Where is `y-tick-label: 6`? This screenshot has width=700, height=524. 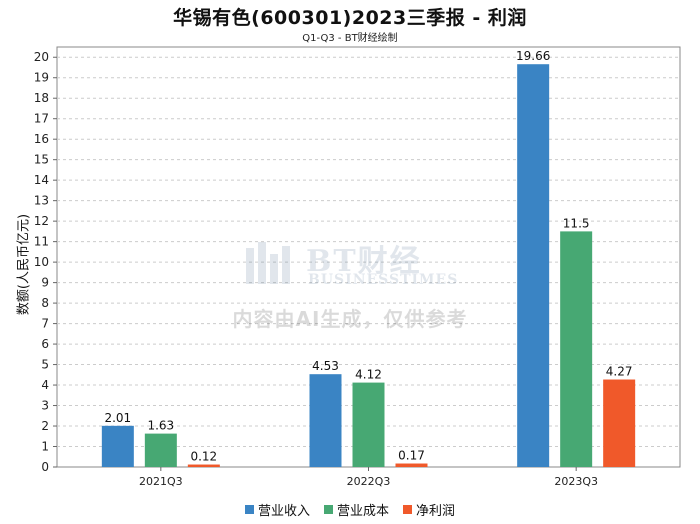 y-tick-label: 6 is located at coordinates (45, 344).